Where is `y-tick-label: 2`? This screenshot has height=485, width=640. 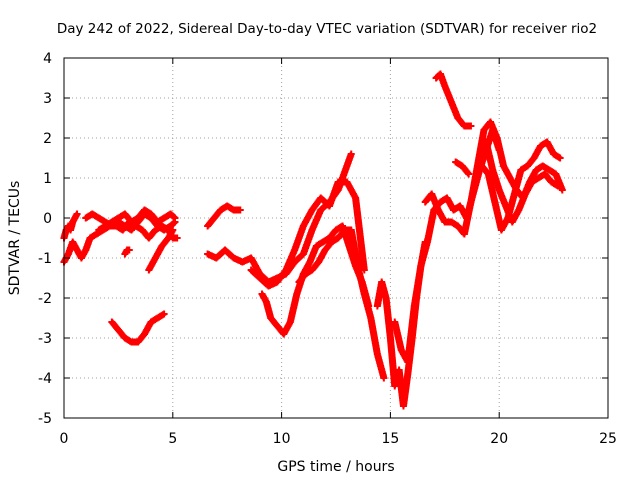
y-tick-label: 2 is located at coordinates (47, 139).